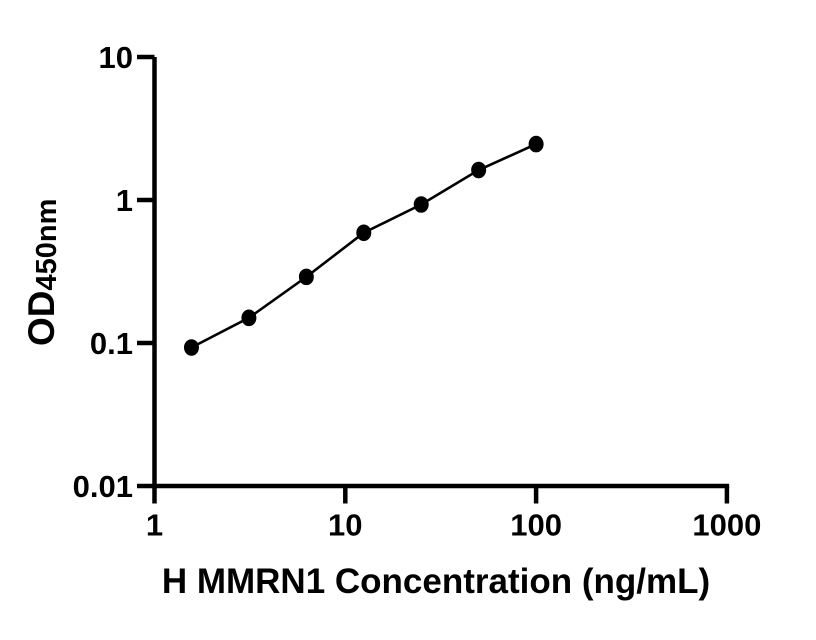 This screenshot has height=640, width=816. I want to click on y-tick-label: 10, so click(116, 57).